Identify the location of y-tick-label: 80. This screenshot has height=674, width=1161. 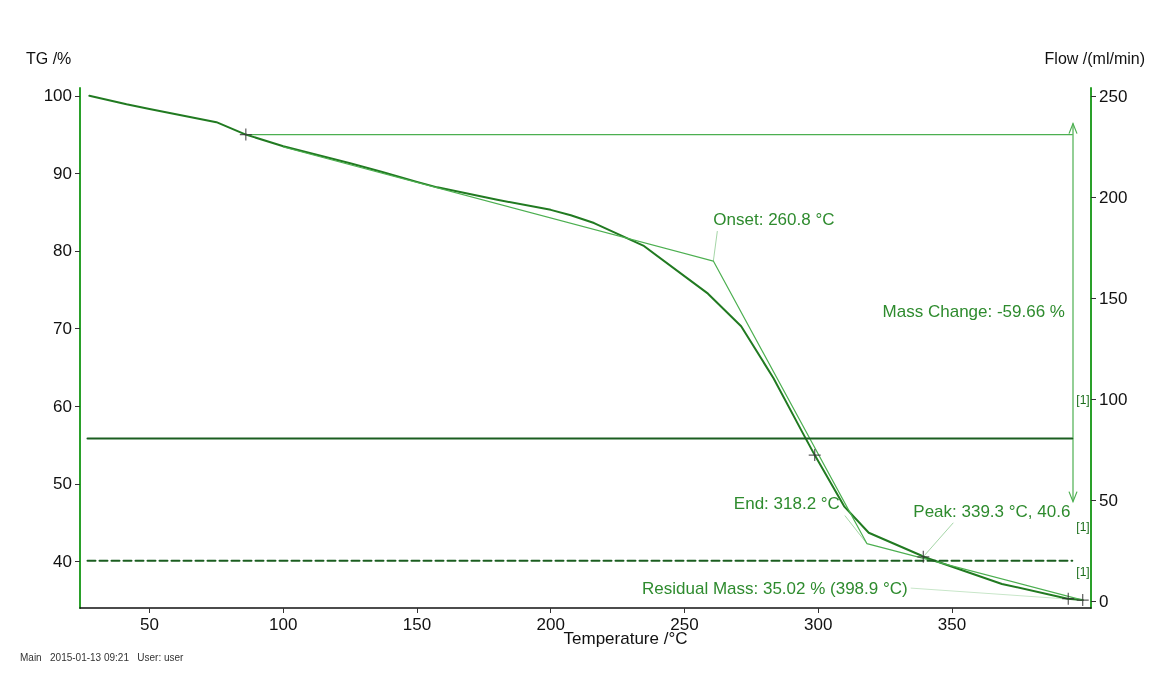
(62, 251).